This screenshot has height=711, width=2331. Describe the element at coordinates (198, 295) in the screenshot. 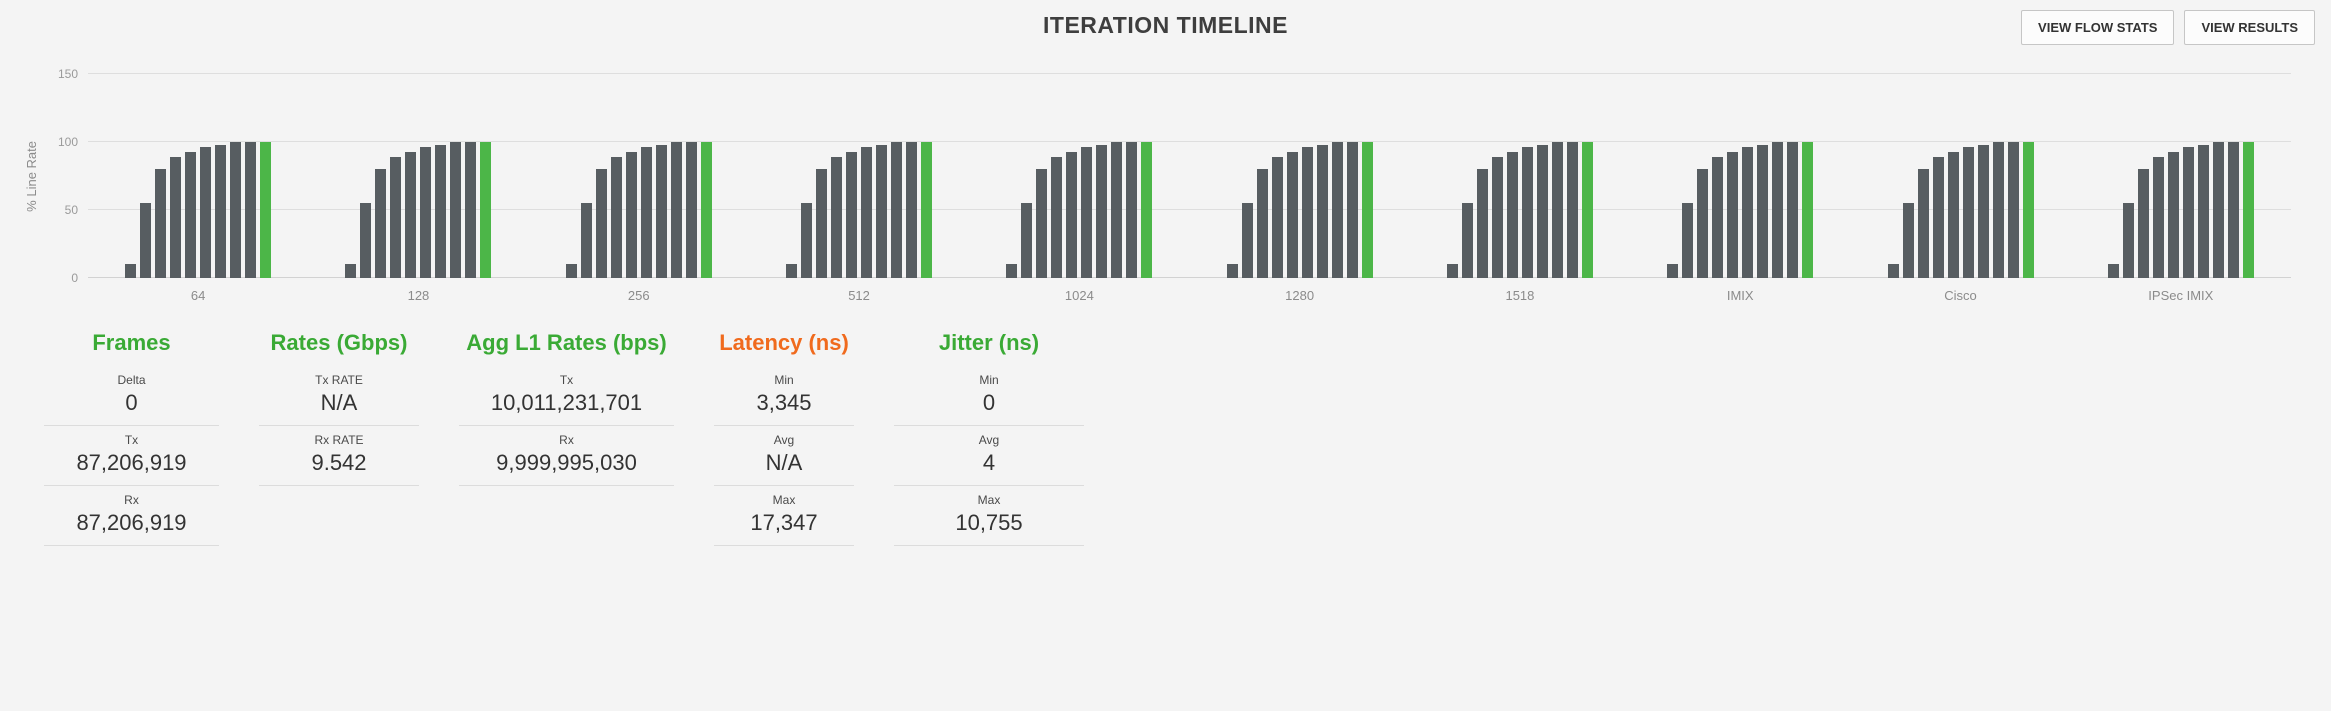

I see `x-axis-label: 64` at that location.